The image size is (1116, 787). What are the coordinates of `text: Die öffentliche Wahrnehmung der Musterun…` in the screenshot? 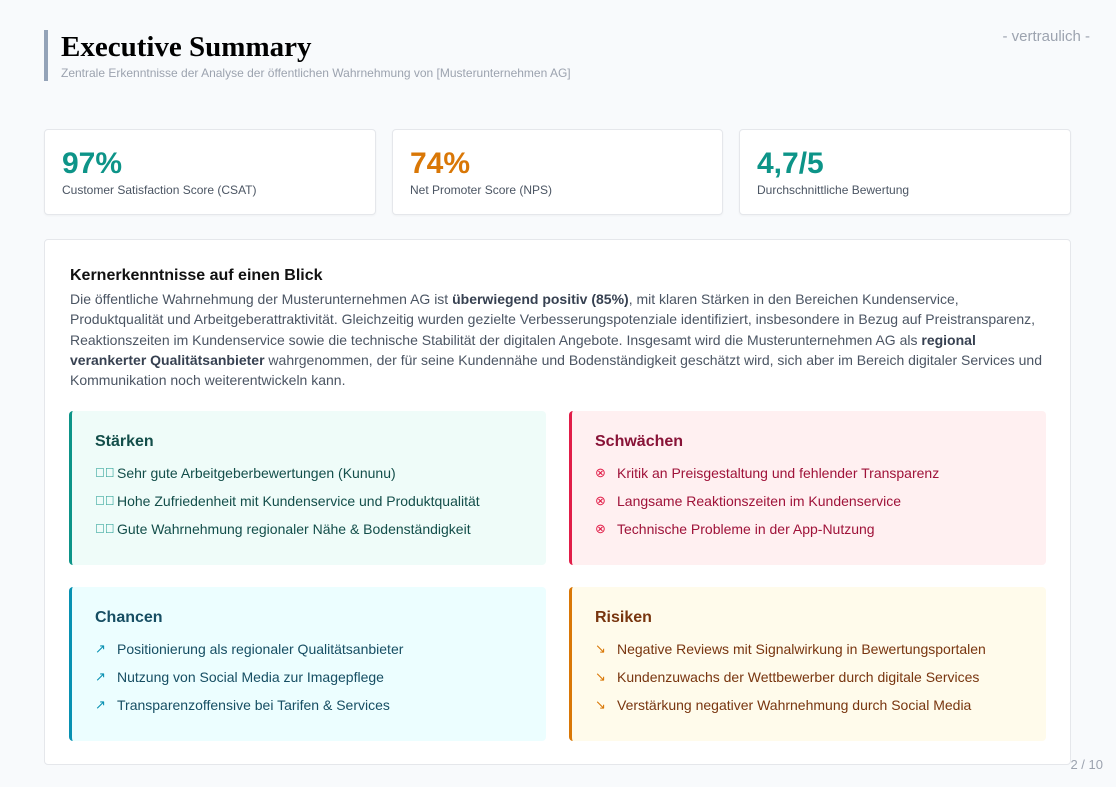 It's located at (261, 299).